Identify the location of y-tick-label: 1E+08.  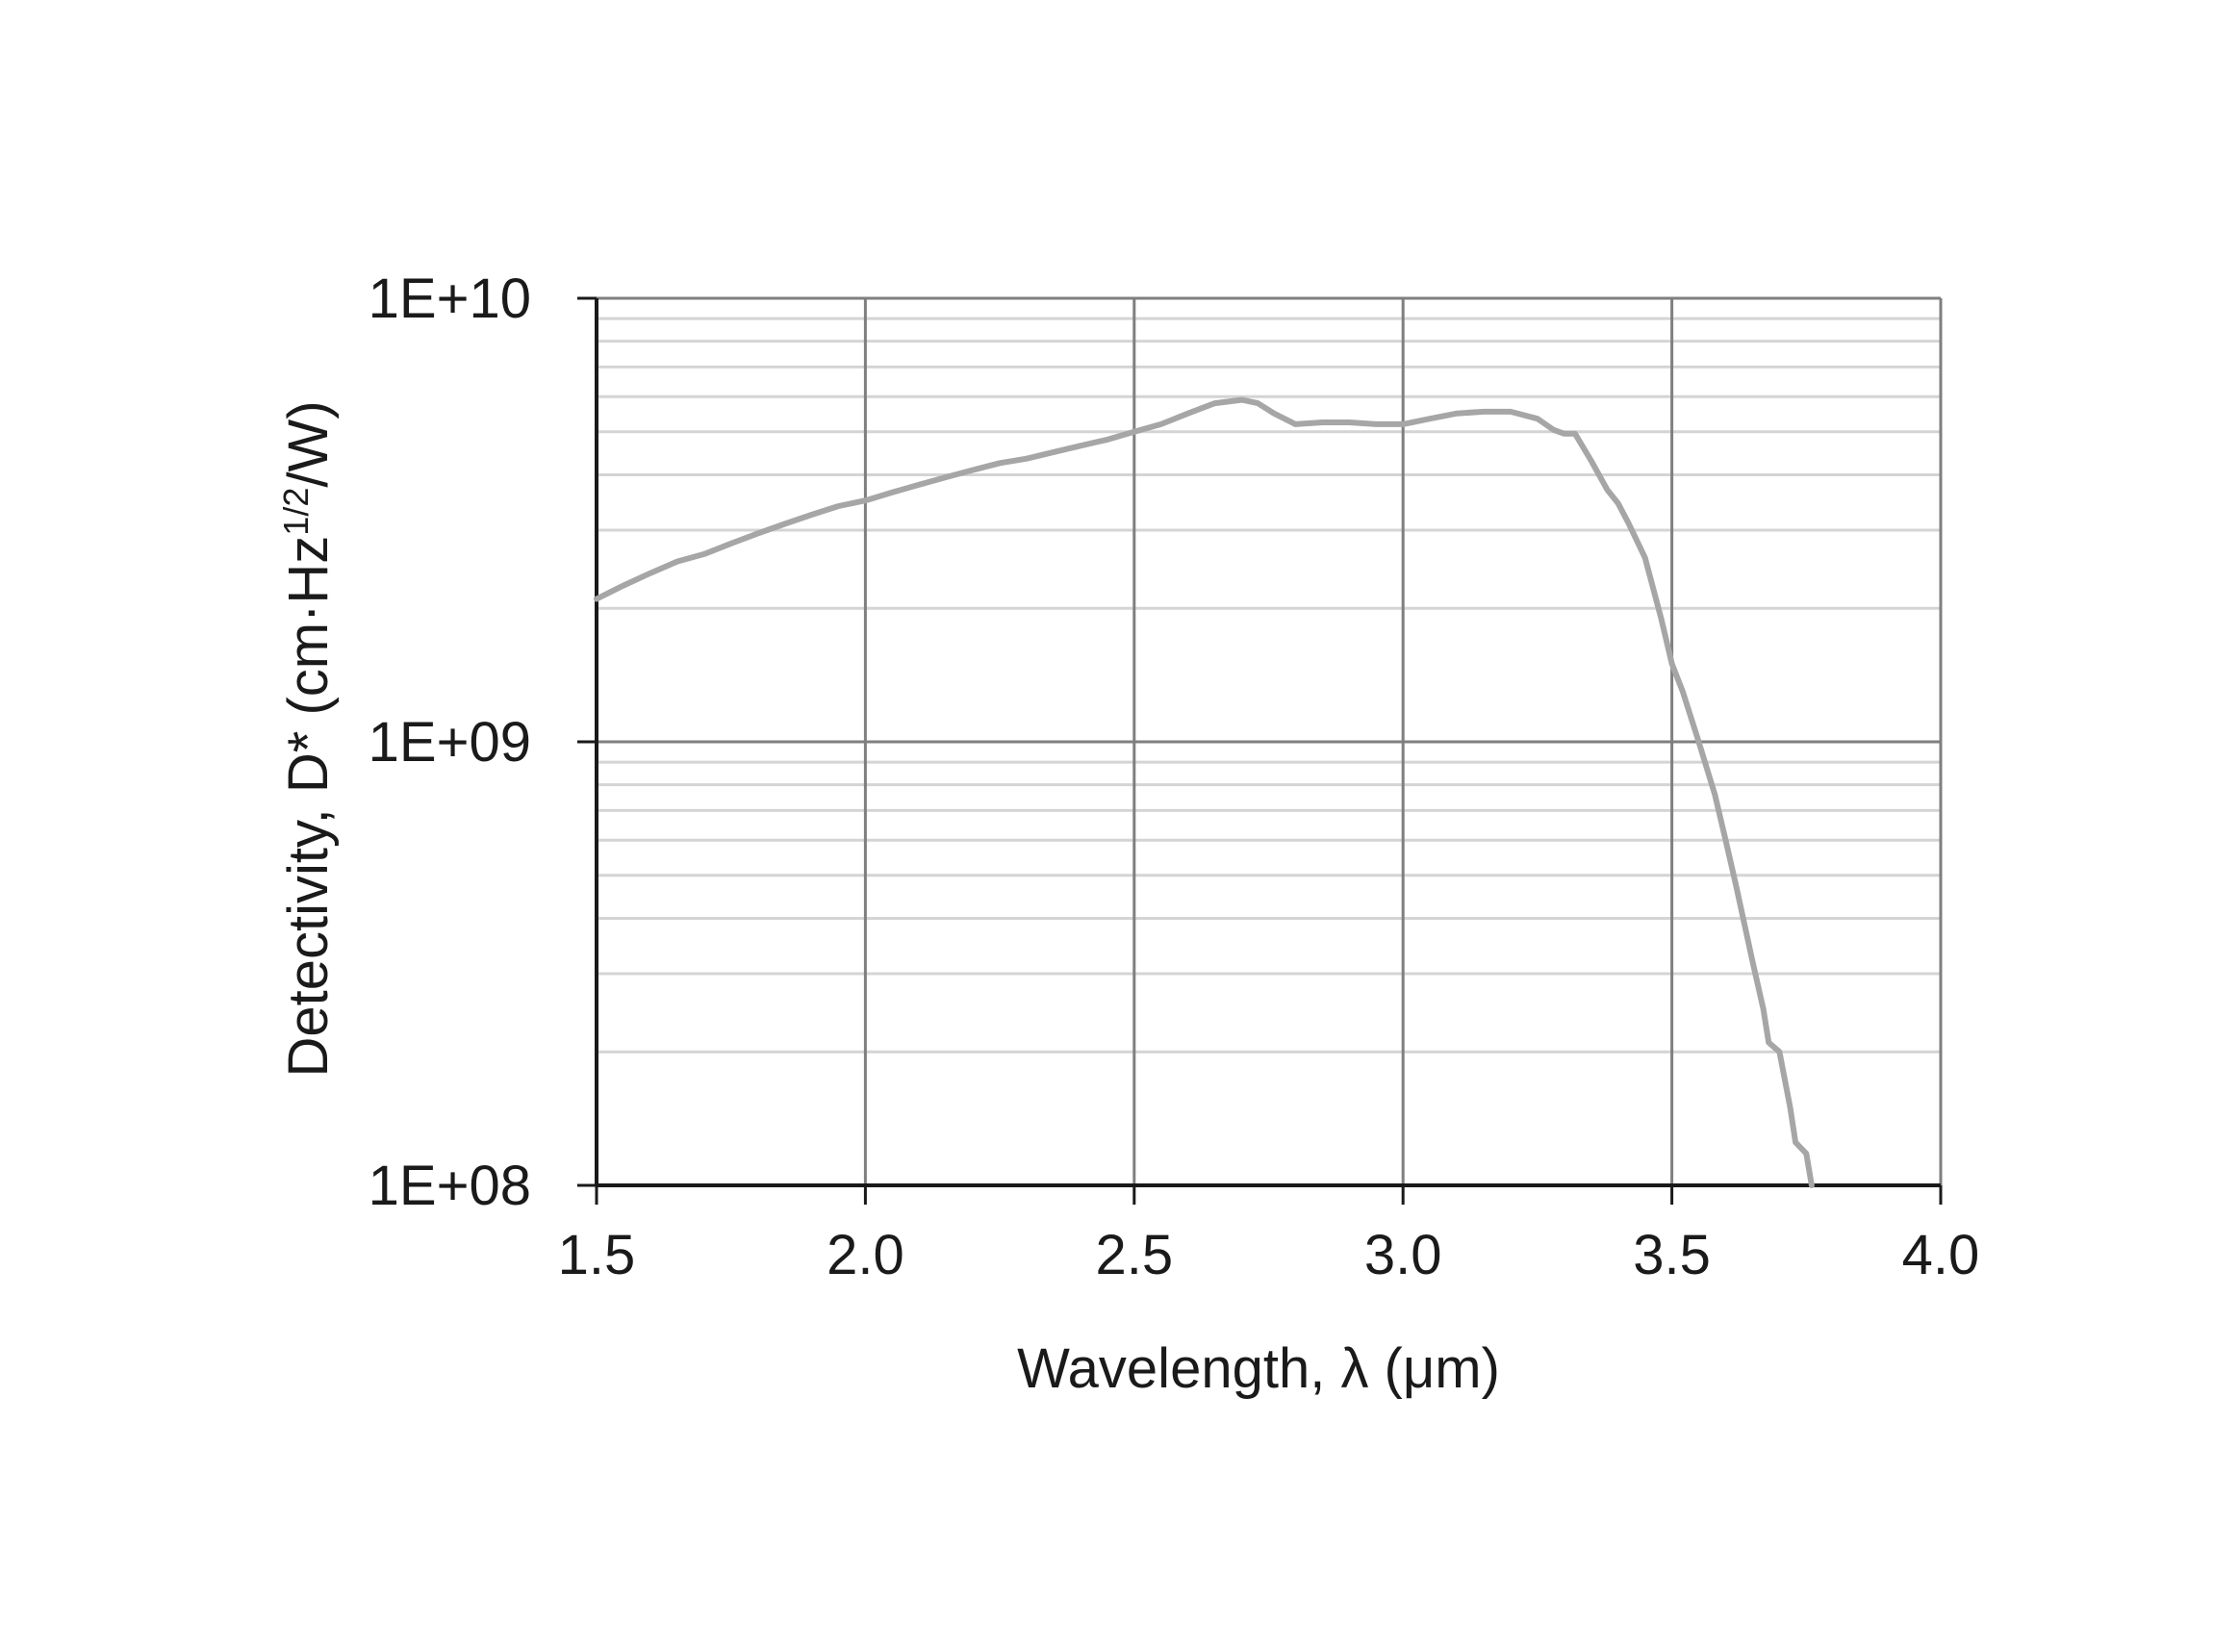
(450, 1186).